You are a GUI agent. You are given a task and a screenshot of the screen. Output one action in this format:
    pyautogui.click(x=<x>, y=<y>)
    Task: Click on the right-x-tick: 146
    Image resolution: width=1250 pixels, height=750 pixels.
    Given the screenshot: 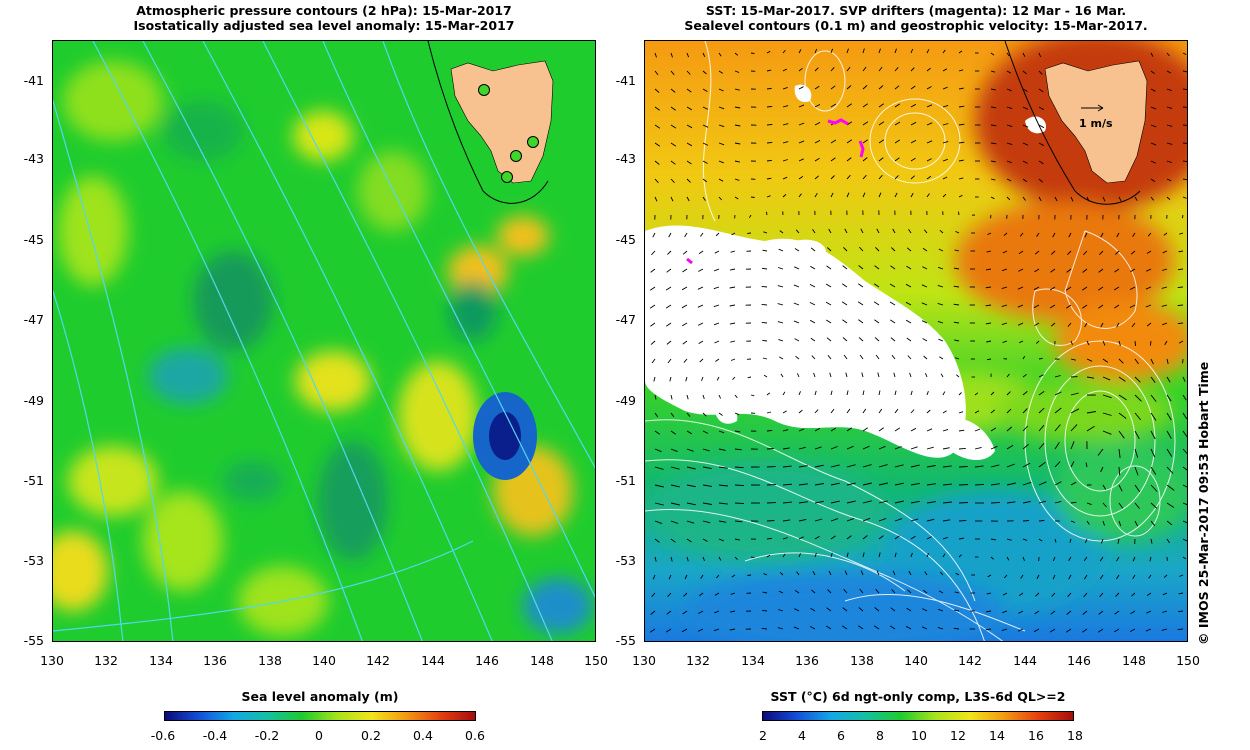 What is the action you would take?
    pyautogui.click(x=1079, y=660)
    